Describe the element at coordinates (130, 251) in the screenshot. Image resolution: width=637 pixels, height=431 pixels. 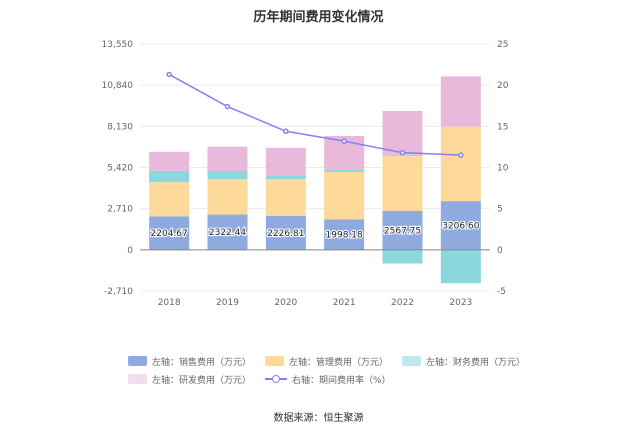
I see `left-axis-tick-label: 0` at that location.